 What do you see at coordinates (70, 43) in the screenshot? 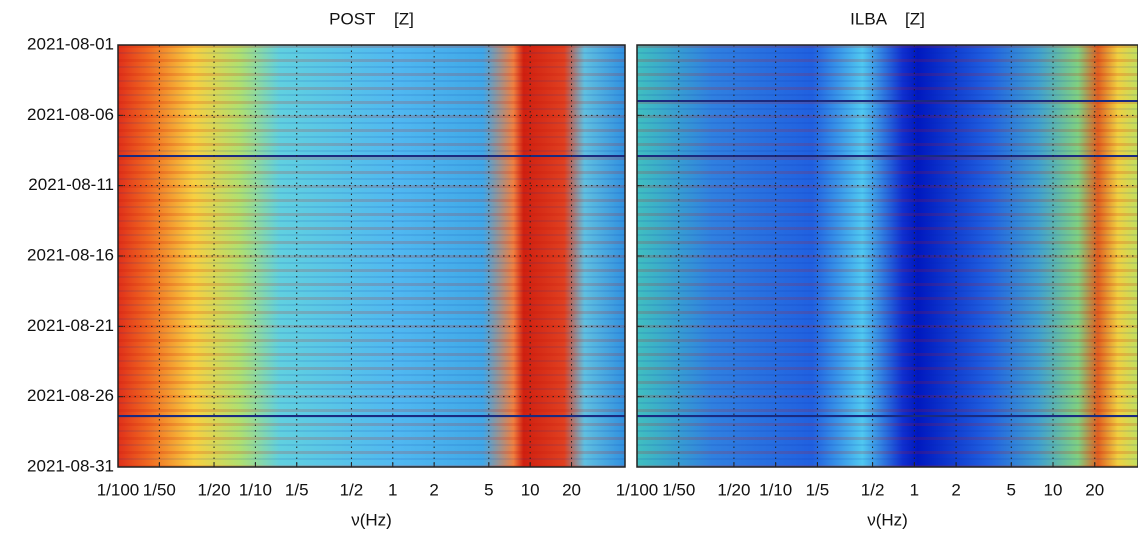
I see `y-tick-label: 2021-08-01` at bounding box center [70, 43].